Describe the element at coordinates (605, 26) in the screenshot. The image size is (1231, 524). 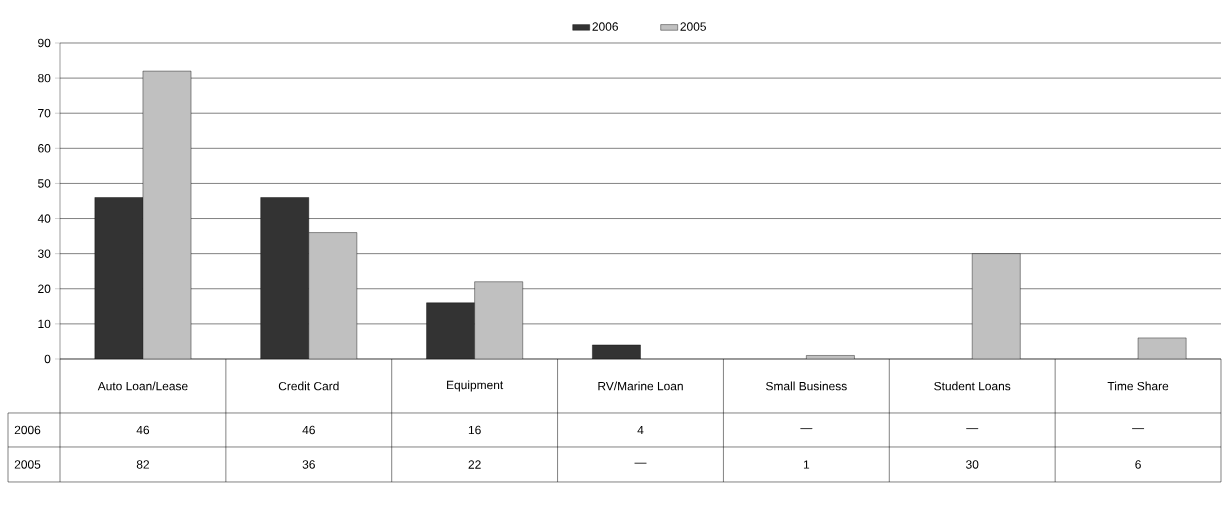
I see `legend-label: 2006` at that location.